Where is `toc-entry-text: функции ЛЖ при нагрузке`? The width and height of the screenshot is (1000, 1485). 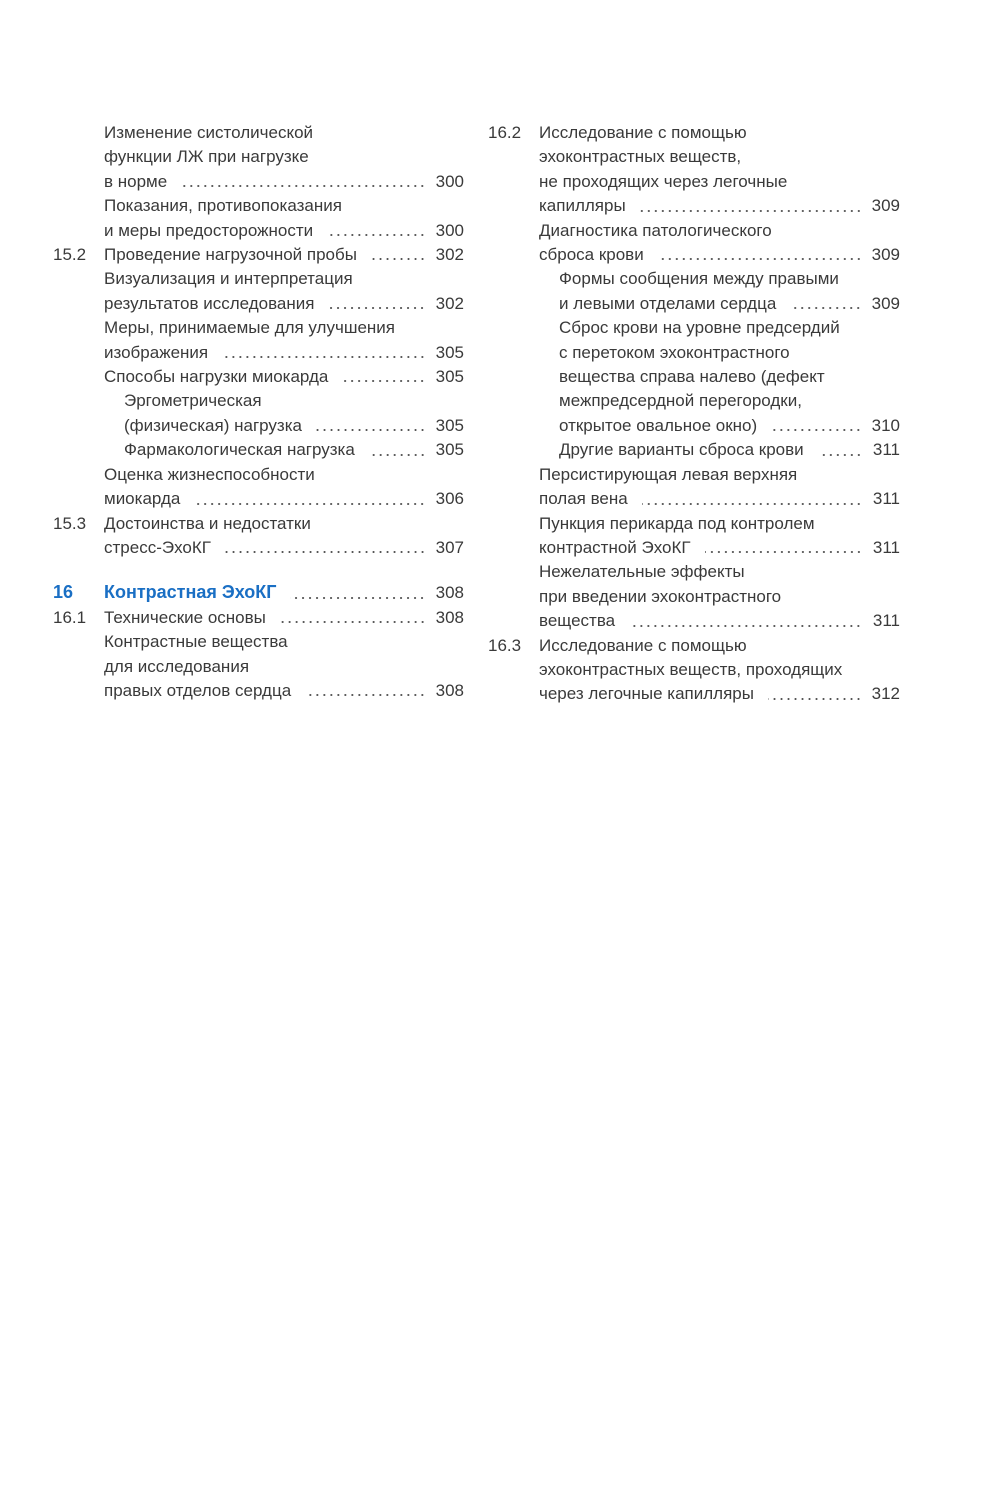
toc-entry-text: функции ЛЖ при нагрузке is located at coordinates (206, 157).